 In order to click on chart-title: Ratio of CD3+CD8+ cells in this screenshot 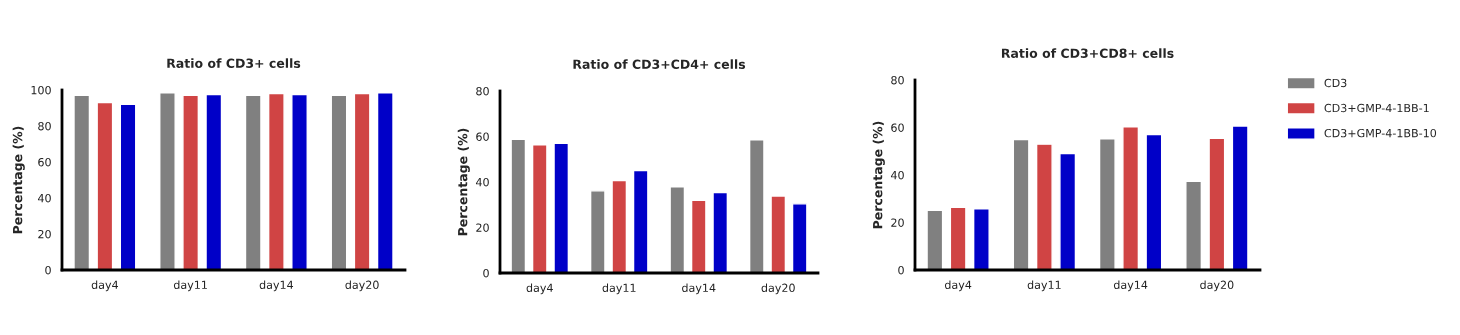, I will do `click(1087, 53)`.